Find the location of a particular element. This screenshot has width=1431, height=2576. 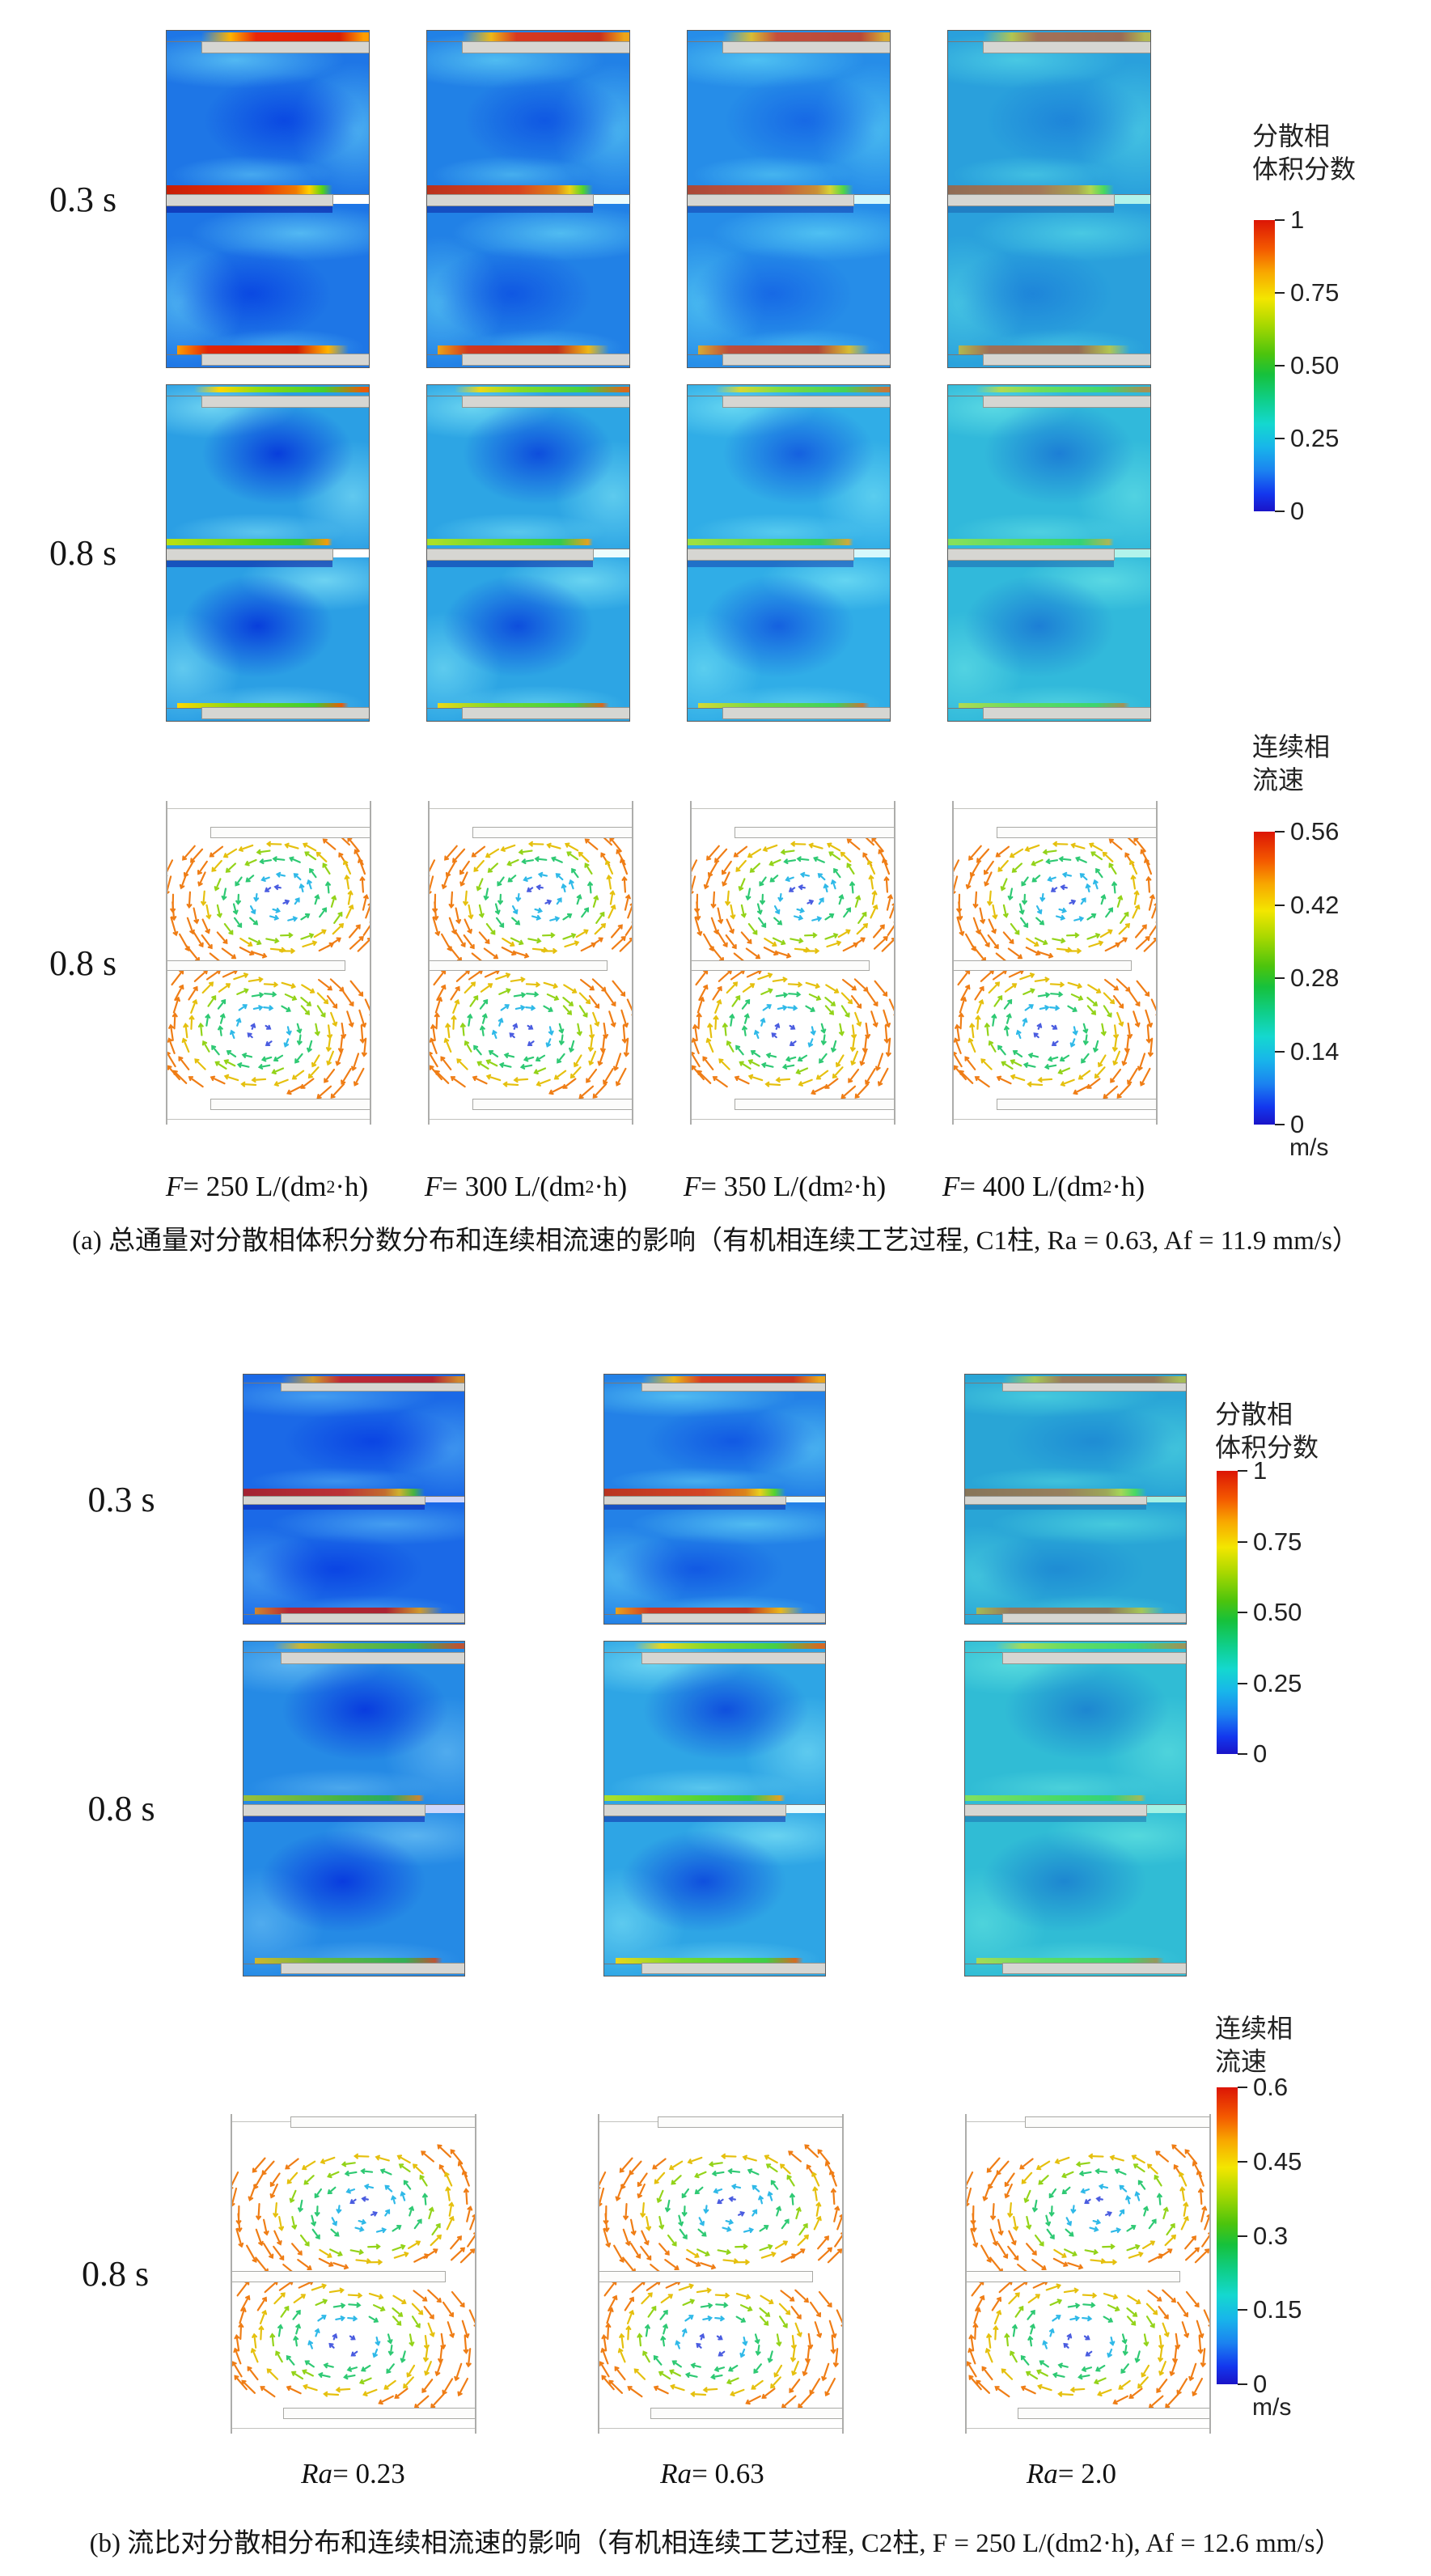

vector-plot-velocity-Ra0.23 is located at coordinates (353, 2274).